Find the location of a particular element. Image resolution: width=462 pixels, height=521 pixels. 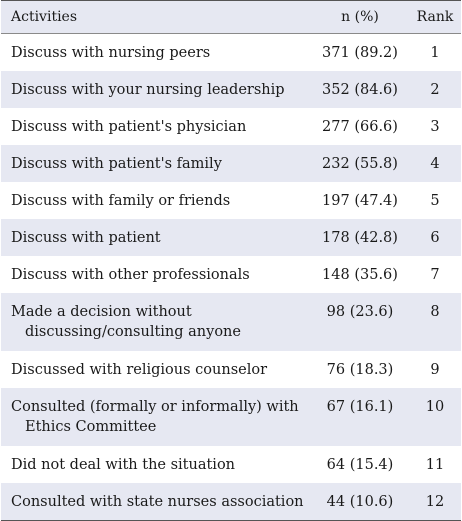

n-percent-cell: 352 (84.6) is located at coordinates (360, 90).